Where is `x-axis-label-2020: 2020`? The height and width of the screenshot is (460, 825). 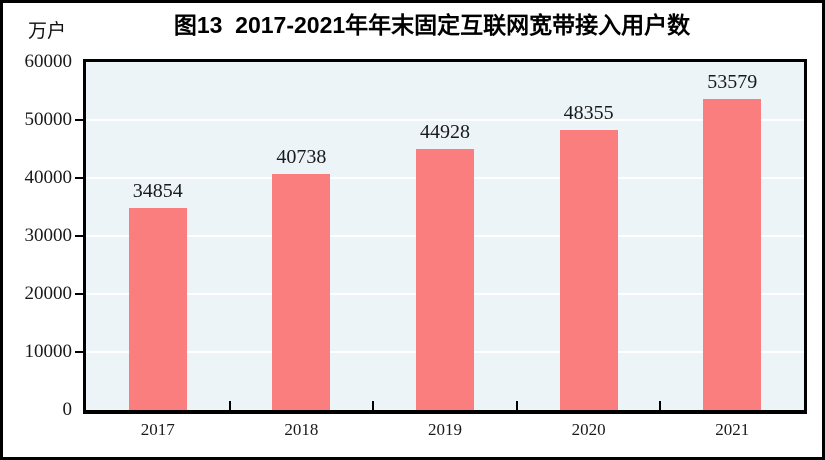 x-axis-label-2020: 2020 is located at coordinates (588, 429).